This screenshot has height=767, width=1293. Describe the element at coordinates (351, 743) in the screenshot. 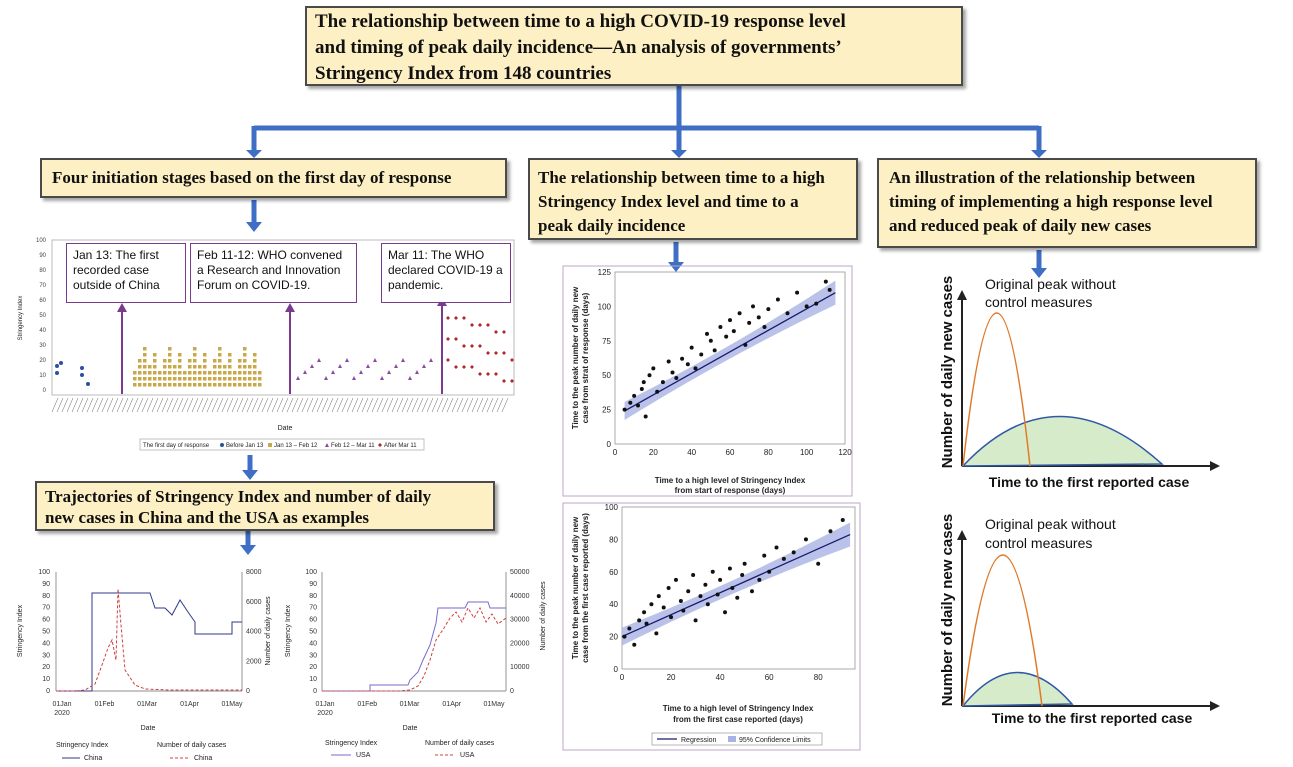

I see `usa-legend-si-title: Stringency Index` at that location.